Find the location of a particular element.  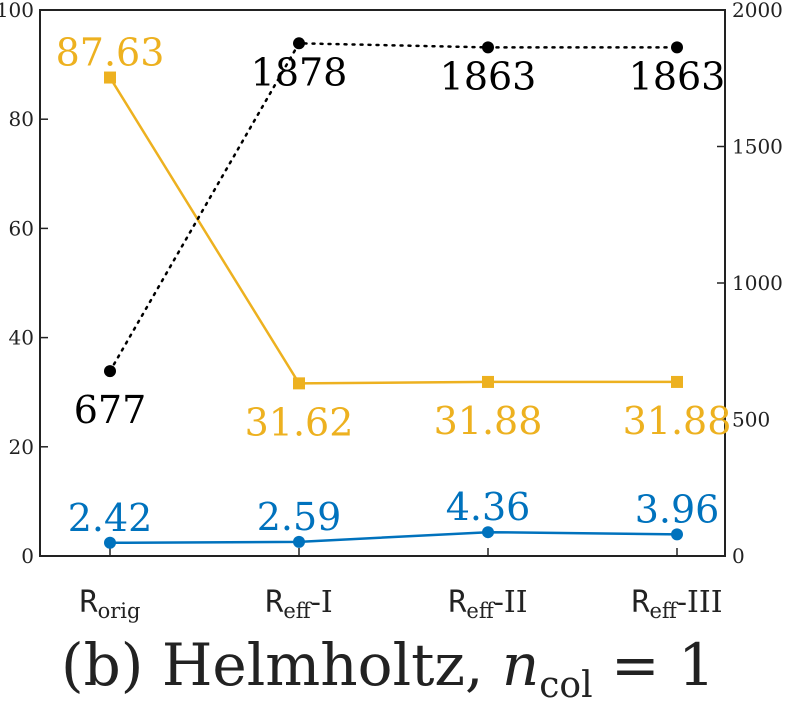

left-tick-label: 20 is located at coordinates (21, 447).